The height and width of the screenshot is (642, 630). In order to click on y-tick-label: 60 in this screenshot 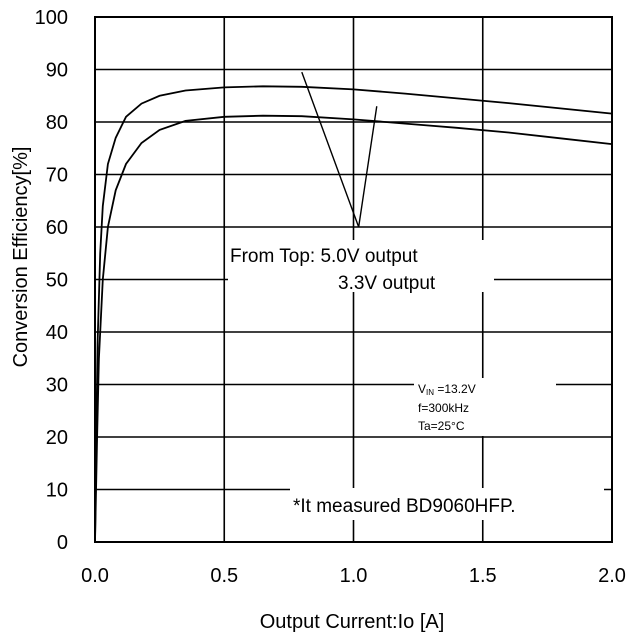, I will do `click(57, 228)`.